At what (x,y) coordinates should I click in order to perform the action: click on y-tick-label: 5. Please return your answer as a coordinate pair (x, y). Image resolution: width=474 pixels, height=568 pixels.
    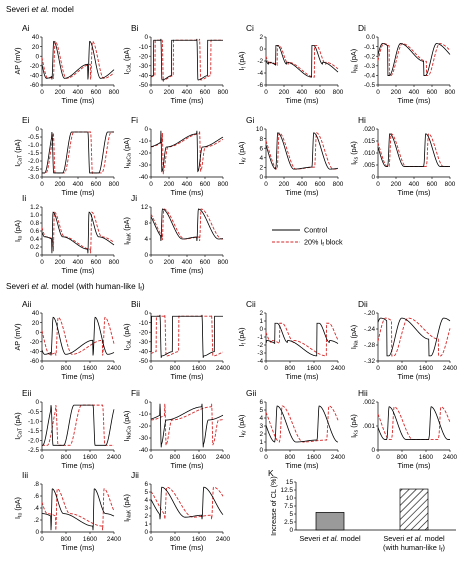
    Looking at the image, I should click on (291, 514).